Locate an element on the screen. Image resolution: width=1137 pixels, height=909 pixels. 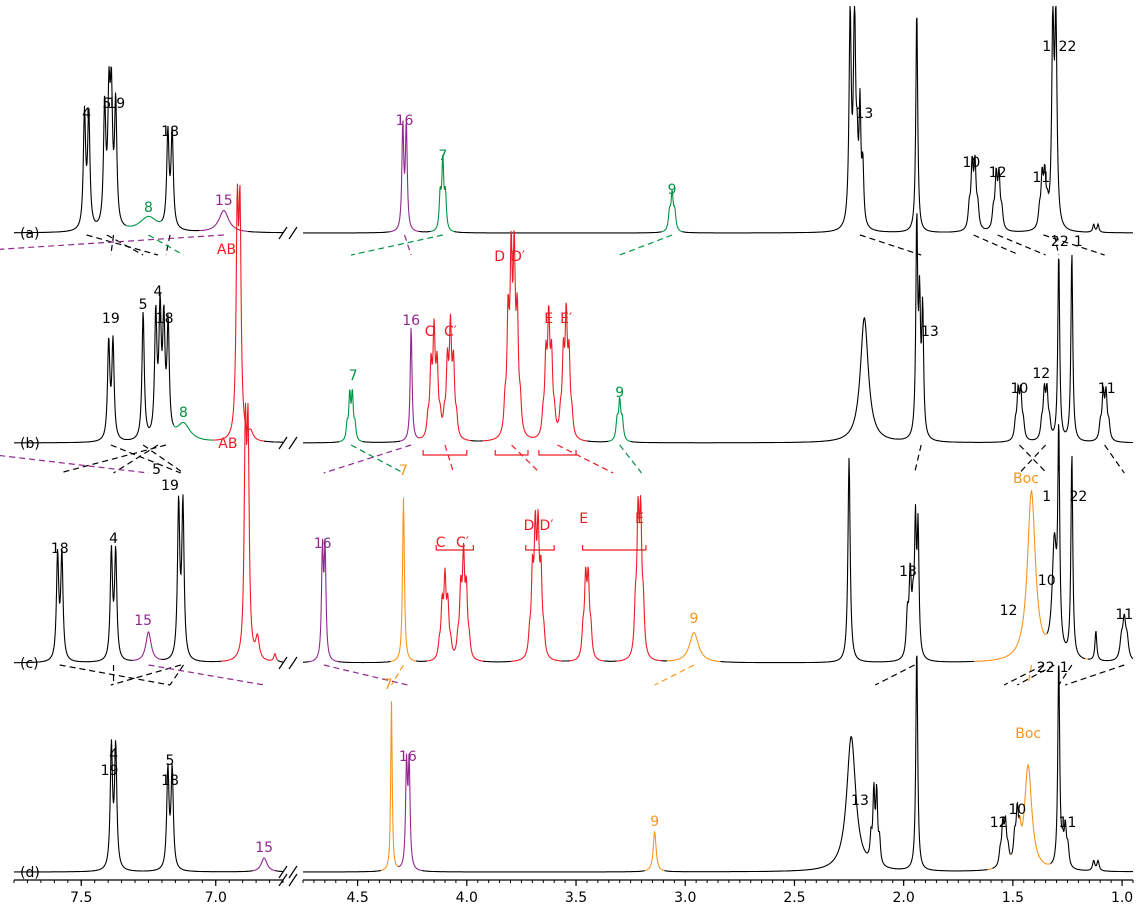
peak-label: 1 is located at coordinates (1064, 668).